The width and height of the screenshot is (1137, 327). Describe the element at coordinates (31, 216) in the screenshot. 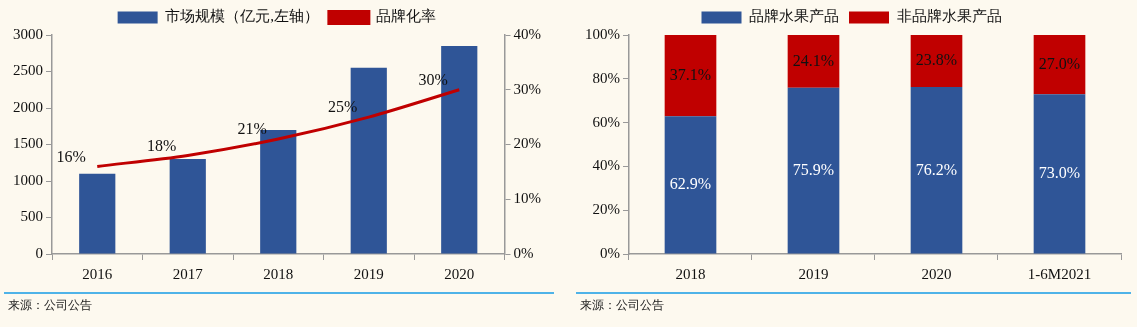

I see `y-tick-label: 500` at that location.